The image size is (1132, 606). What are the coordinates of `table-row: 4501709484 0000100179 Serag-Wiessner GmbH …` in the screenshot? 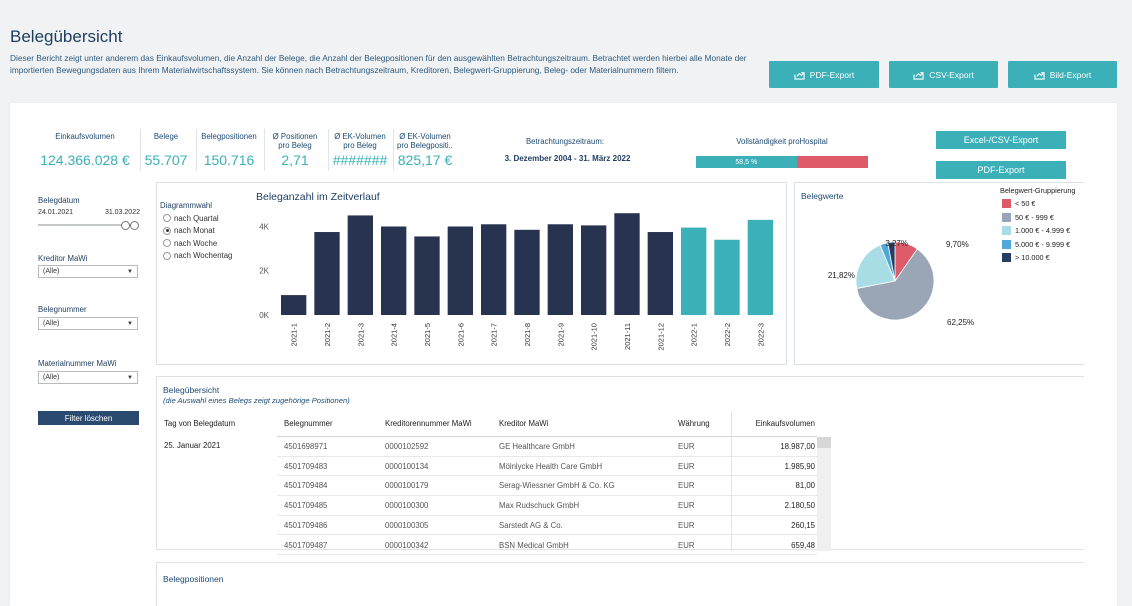 It's located at (547, 486).